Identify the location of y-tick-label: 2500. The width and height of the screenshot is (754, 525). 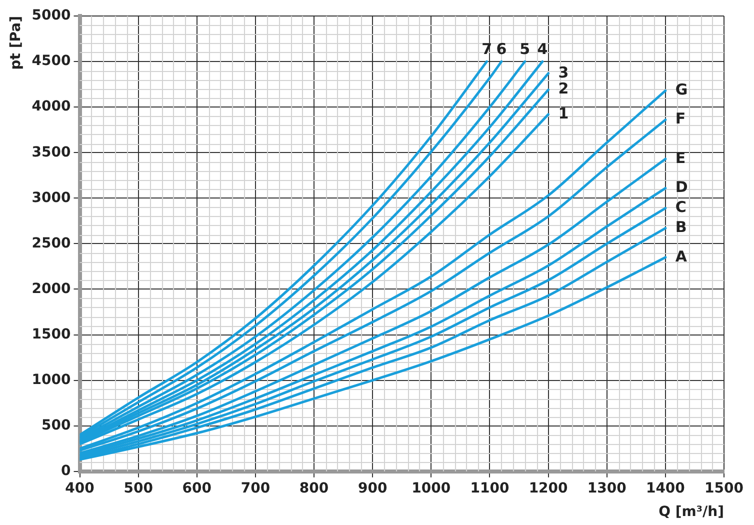
(52, 243).